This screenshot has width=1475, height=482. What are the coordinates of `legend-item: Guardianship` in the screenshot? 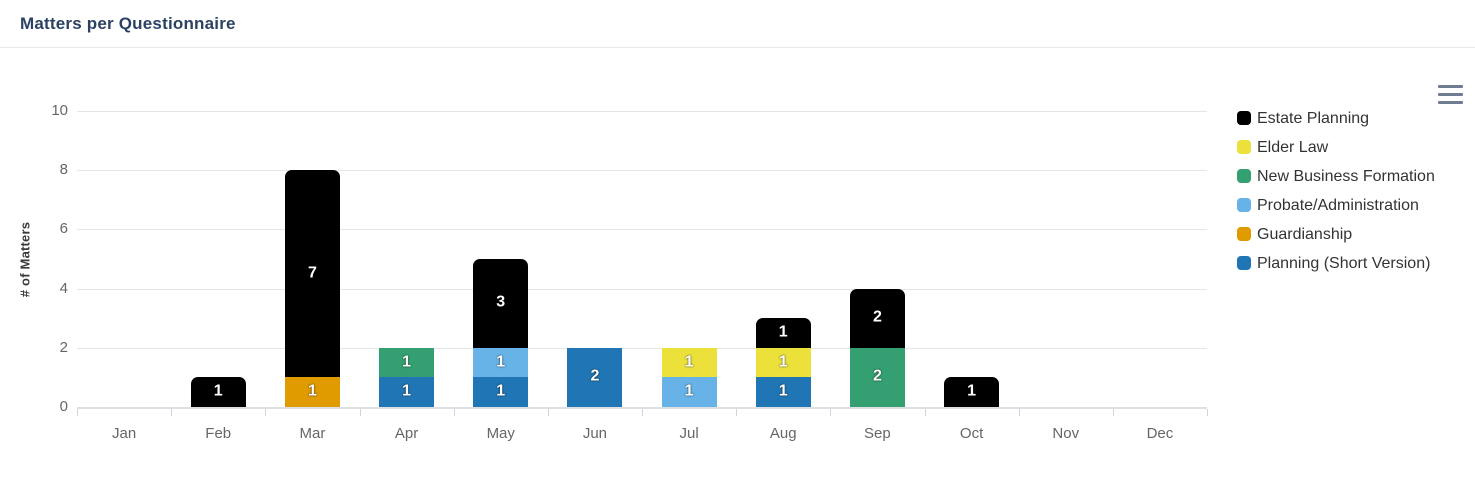 It's located at (1352, 235).